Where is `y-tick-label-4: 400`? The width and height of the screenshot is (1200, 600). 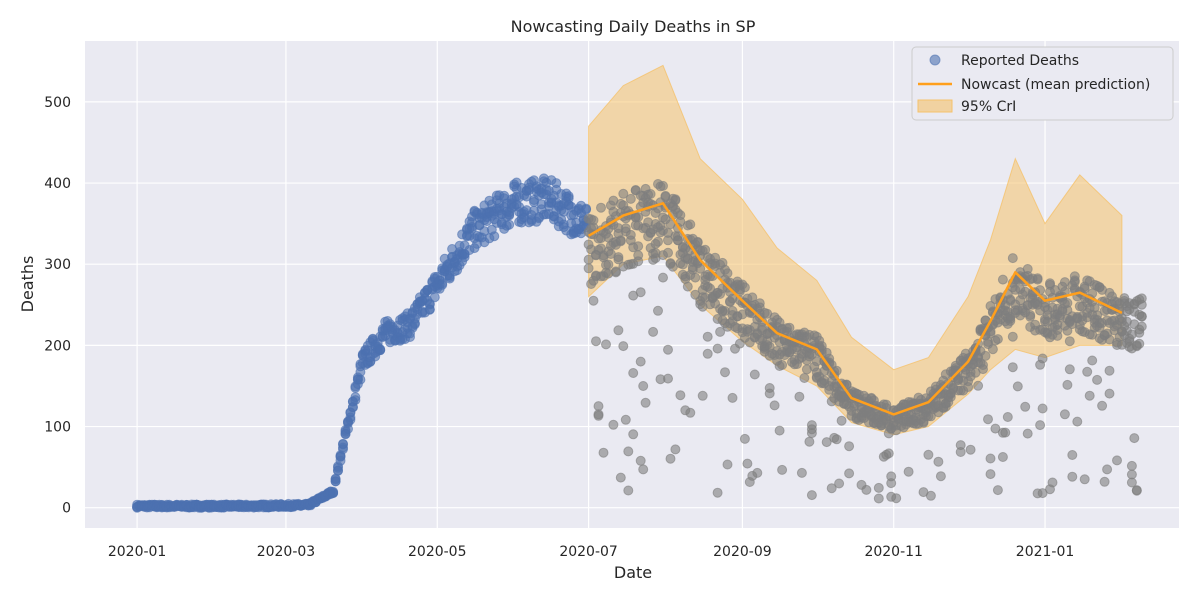 y-tick-label-4: 400 is located at coordinates (57, 184).